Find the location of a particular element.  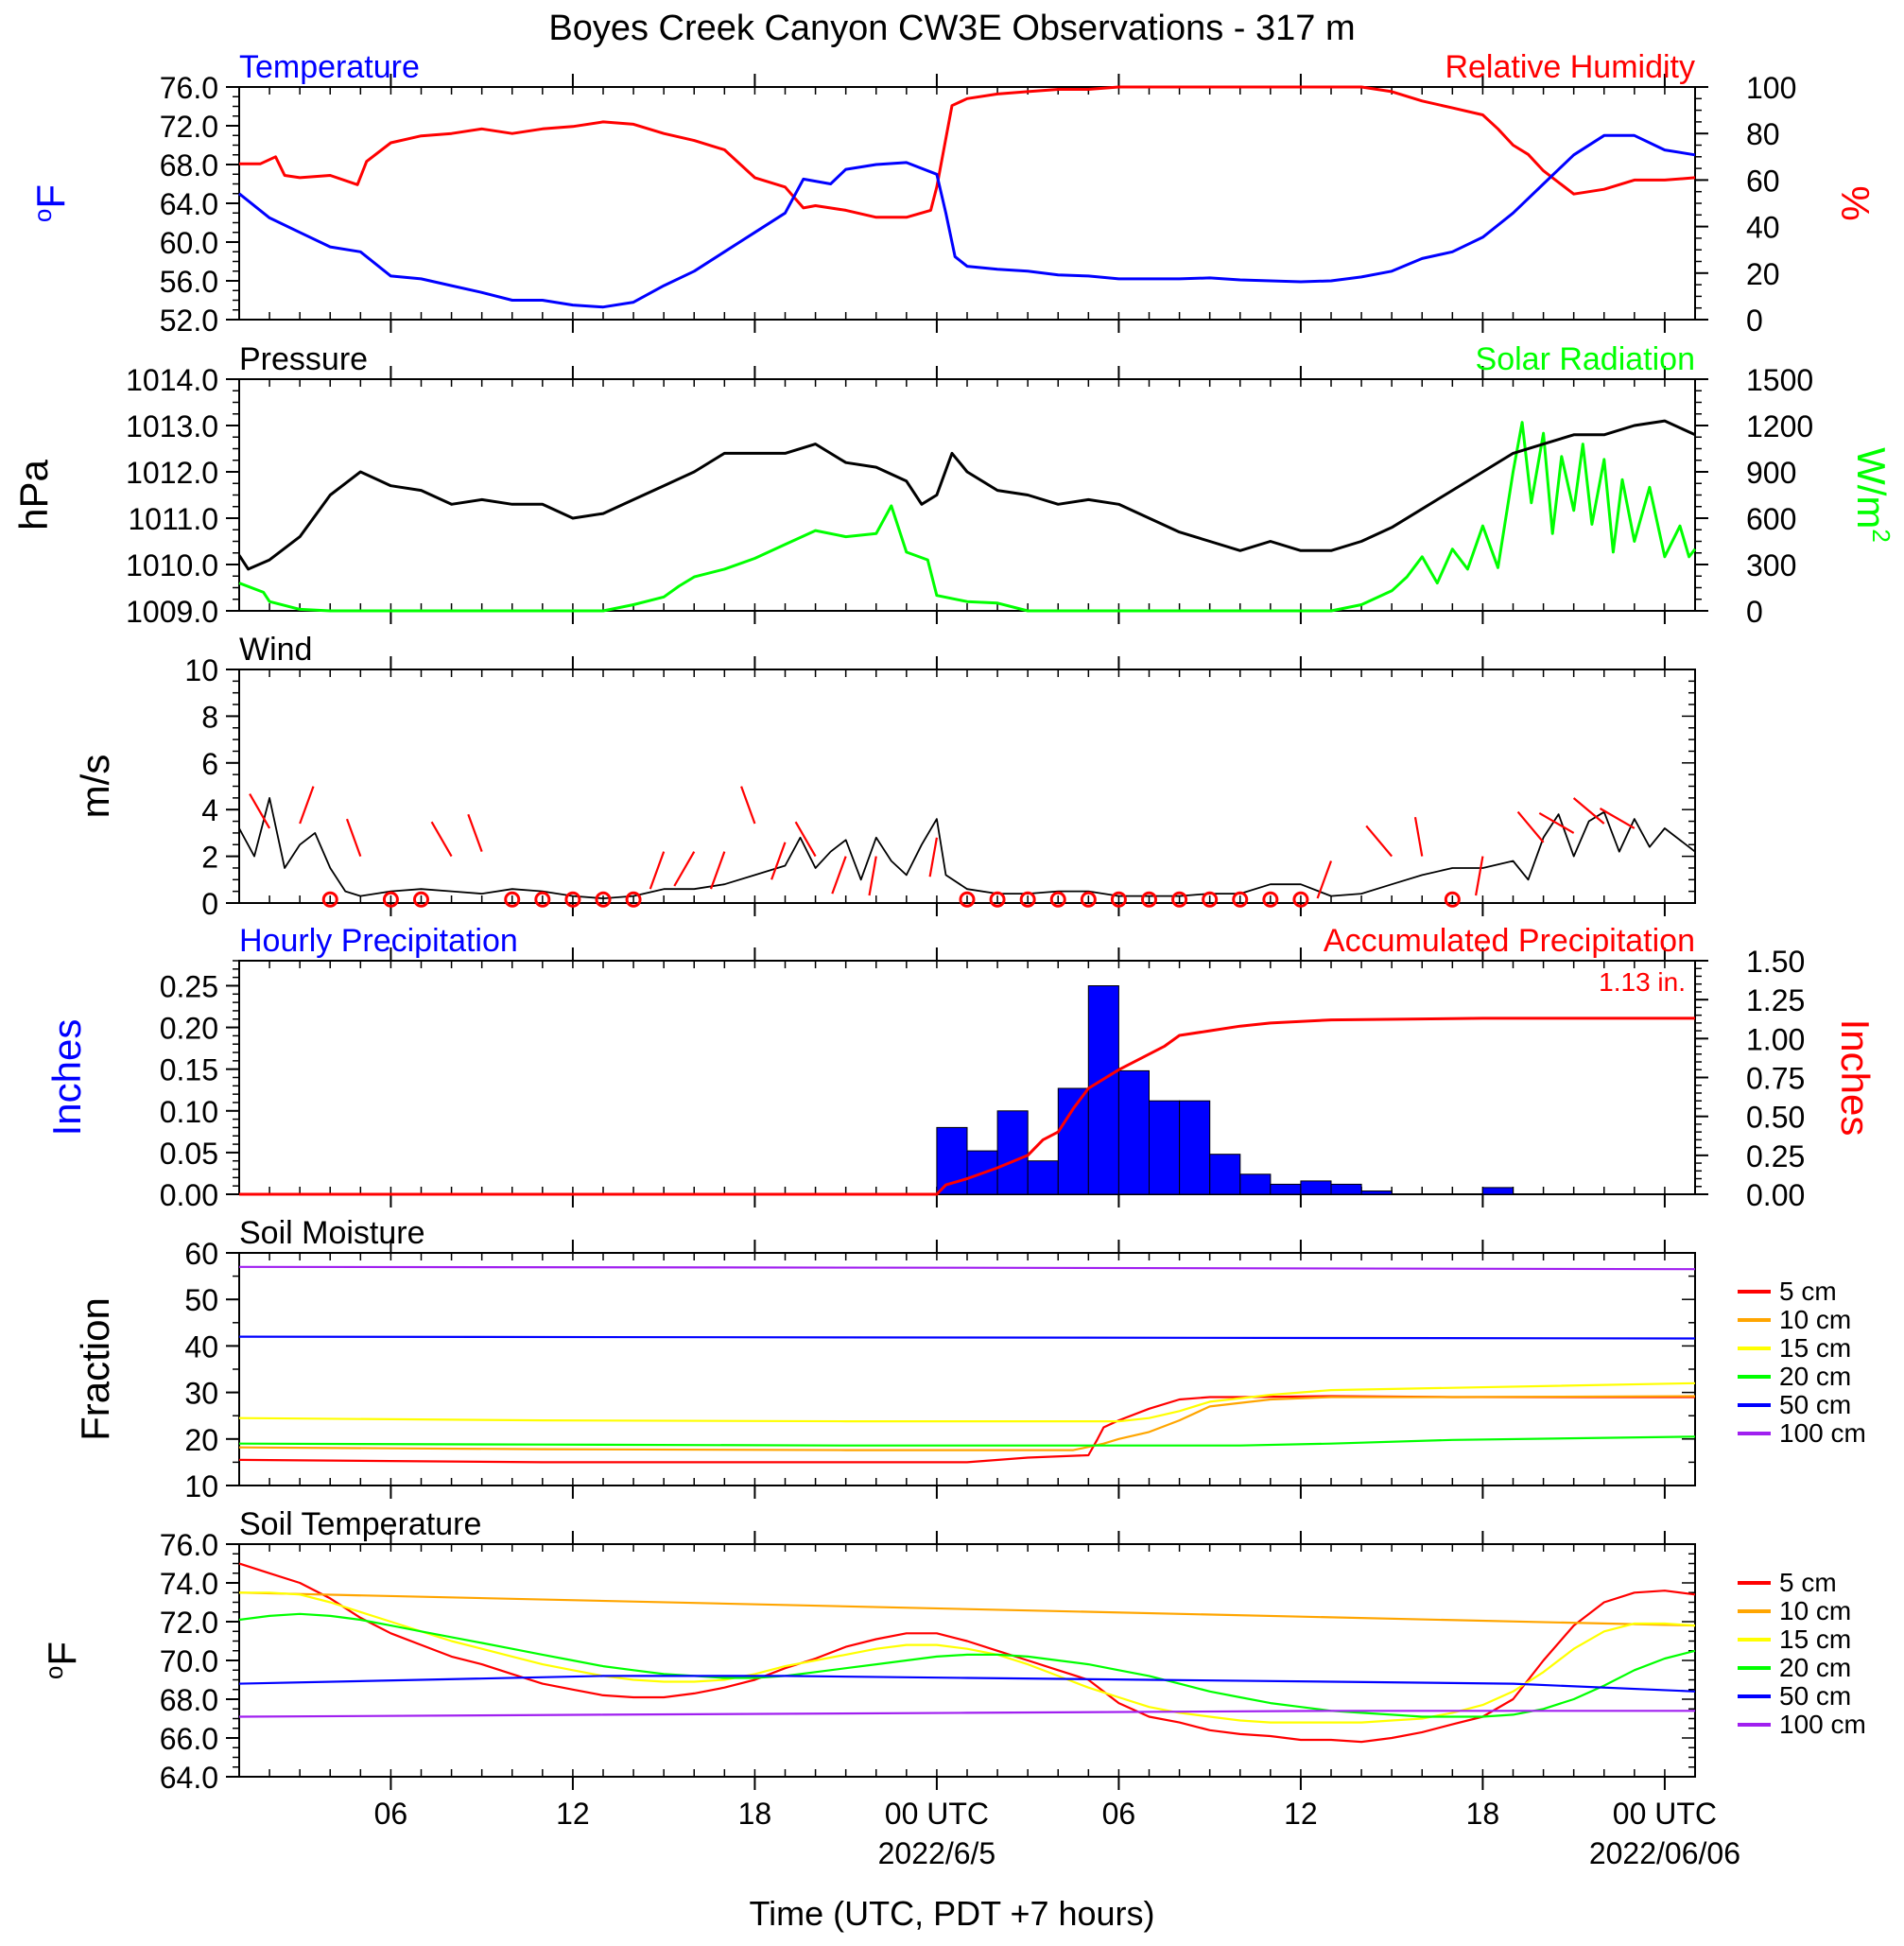

panel-title-hourly-precip: Hourly Precipitation is located at coordinates (378, 941).